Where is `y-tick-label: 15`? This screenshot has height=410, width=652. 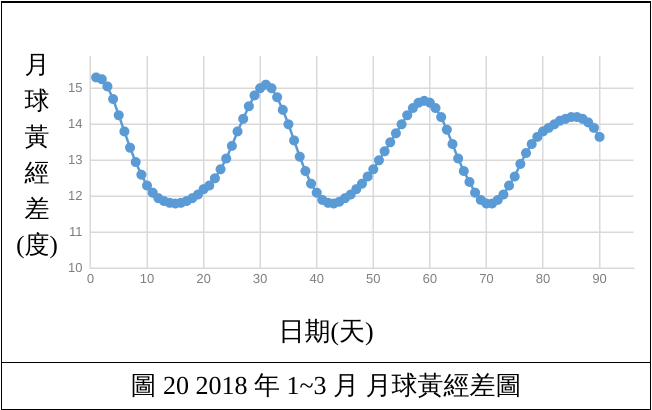 y-tick-label: 15 is located at coordinates (75, 87).